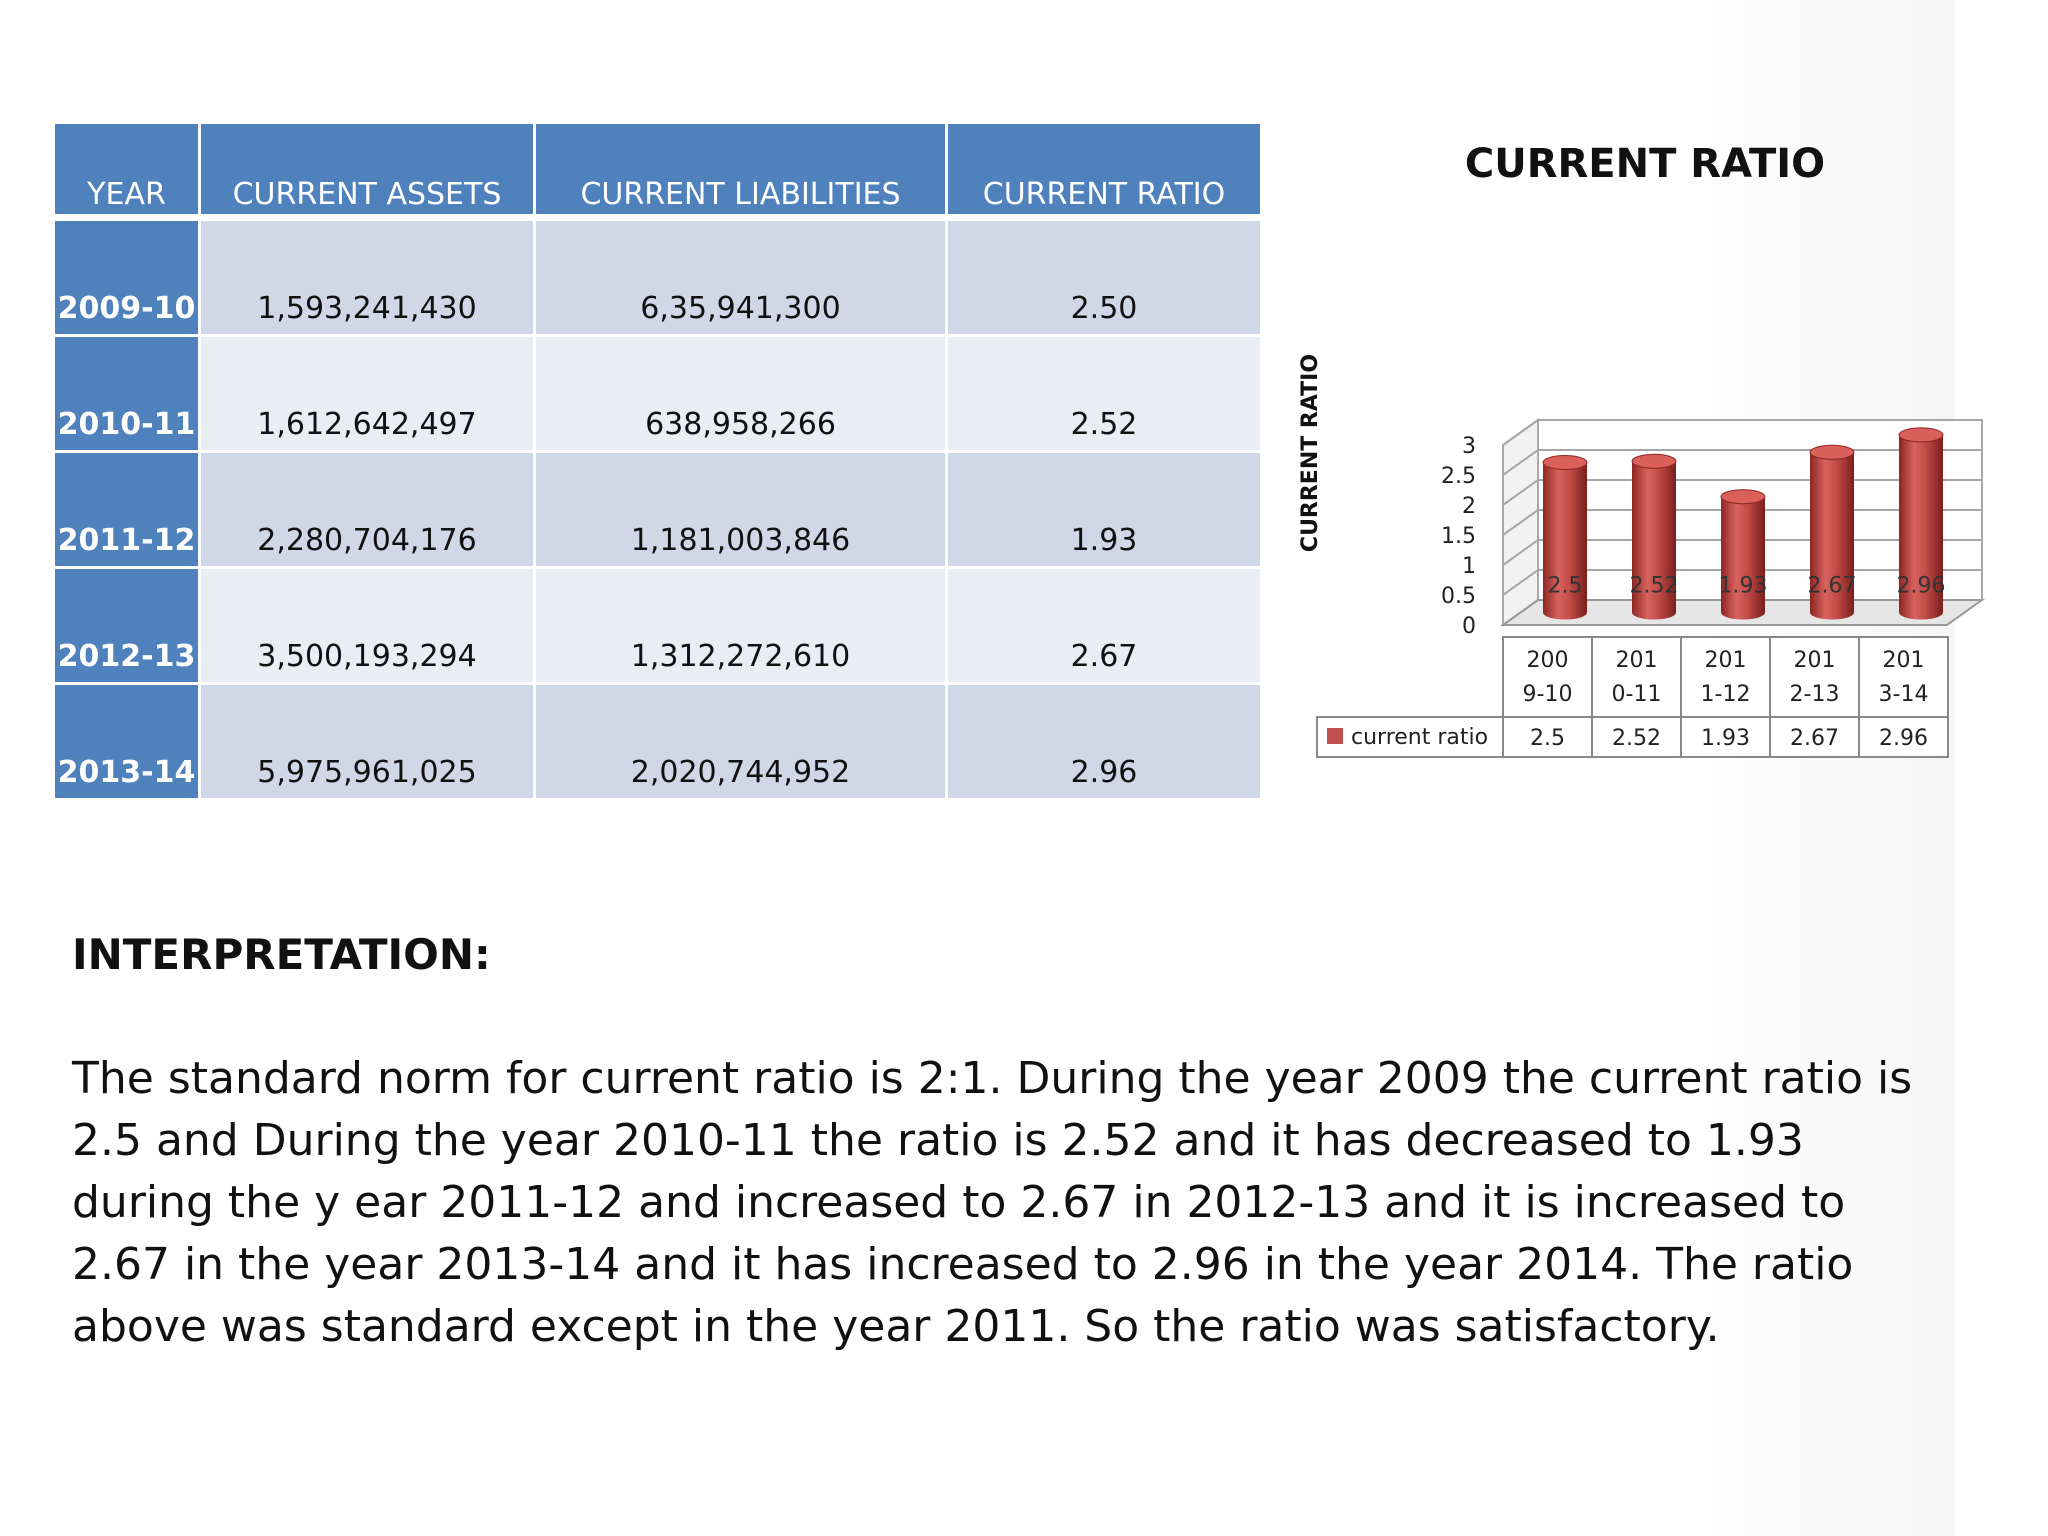 This screenshot has width=2048, height=1536. I want to click on data-label: 2.96, so click(1921, 586).